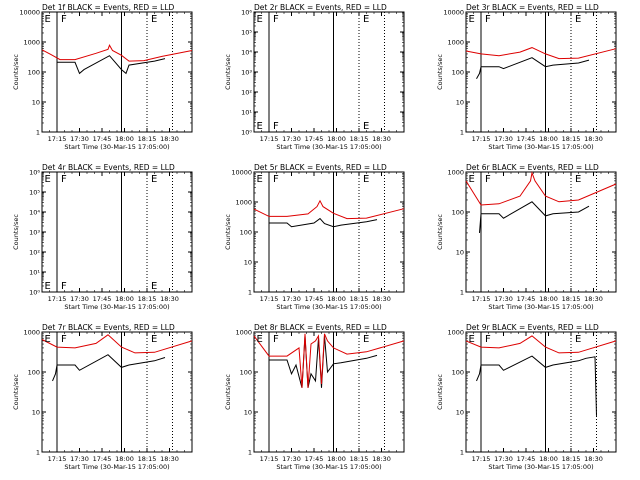  What do you see at coordinates (29, 13) in the screenshot?
I see `y-tick-label: 10000` at bounding box center [29, 13].